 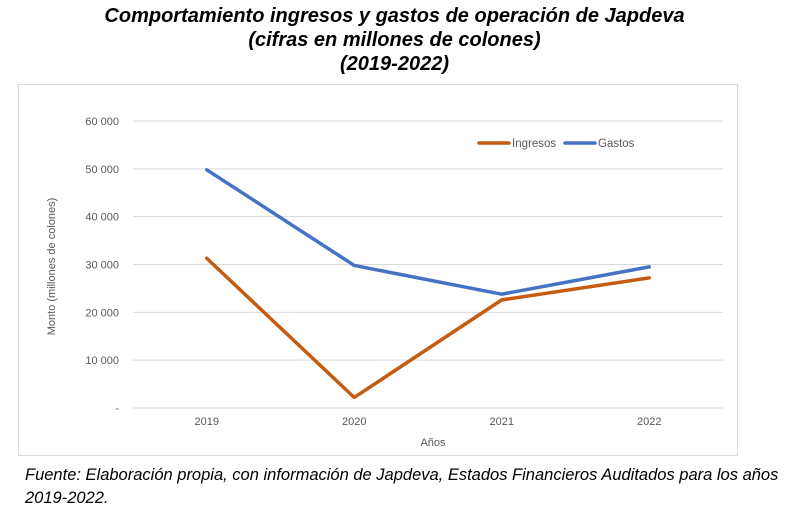 What do you see at coordinates (394, 64) in the screenshot?
I see `chart-title-line-3: (2019-2022)` at bounding box center [394, 64].